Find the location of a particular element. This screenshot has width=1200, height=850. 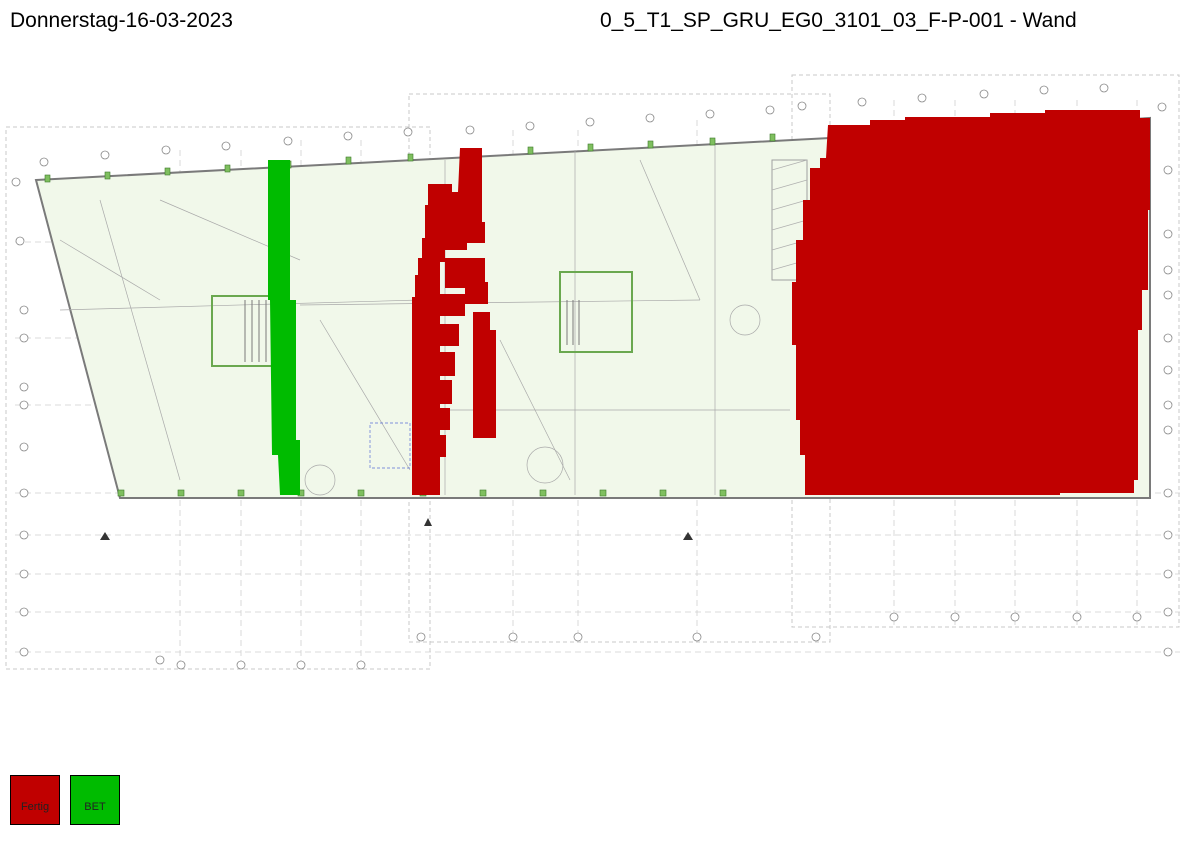

legend-label-bet: BET is located at coordinates (95, 807).